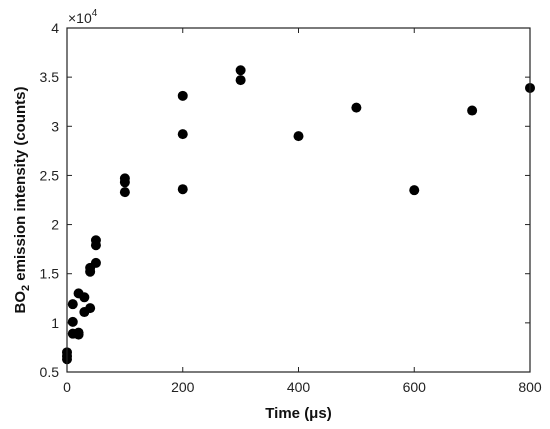 The image size is (550, 429). What do you see at coordinates (530, 387) in the screenshot?
I see `x-tick-label: 800` at bounding box center [530, 387].